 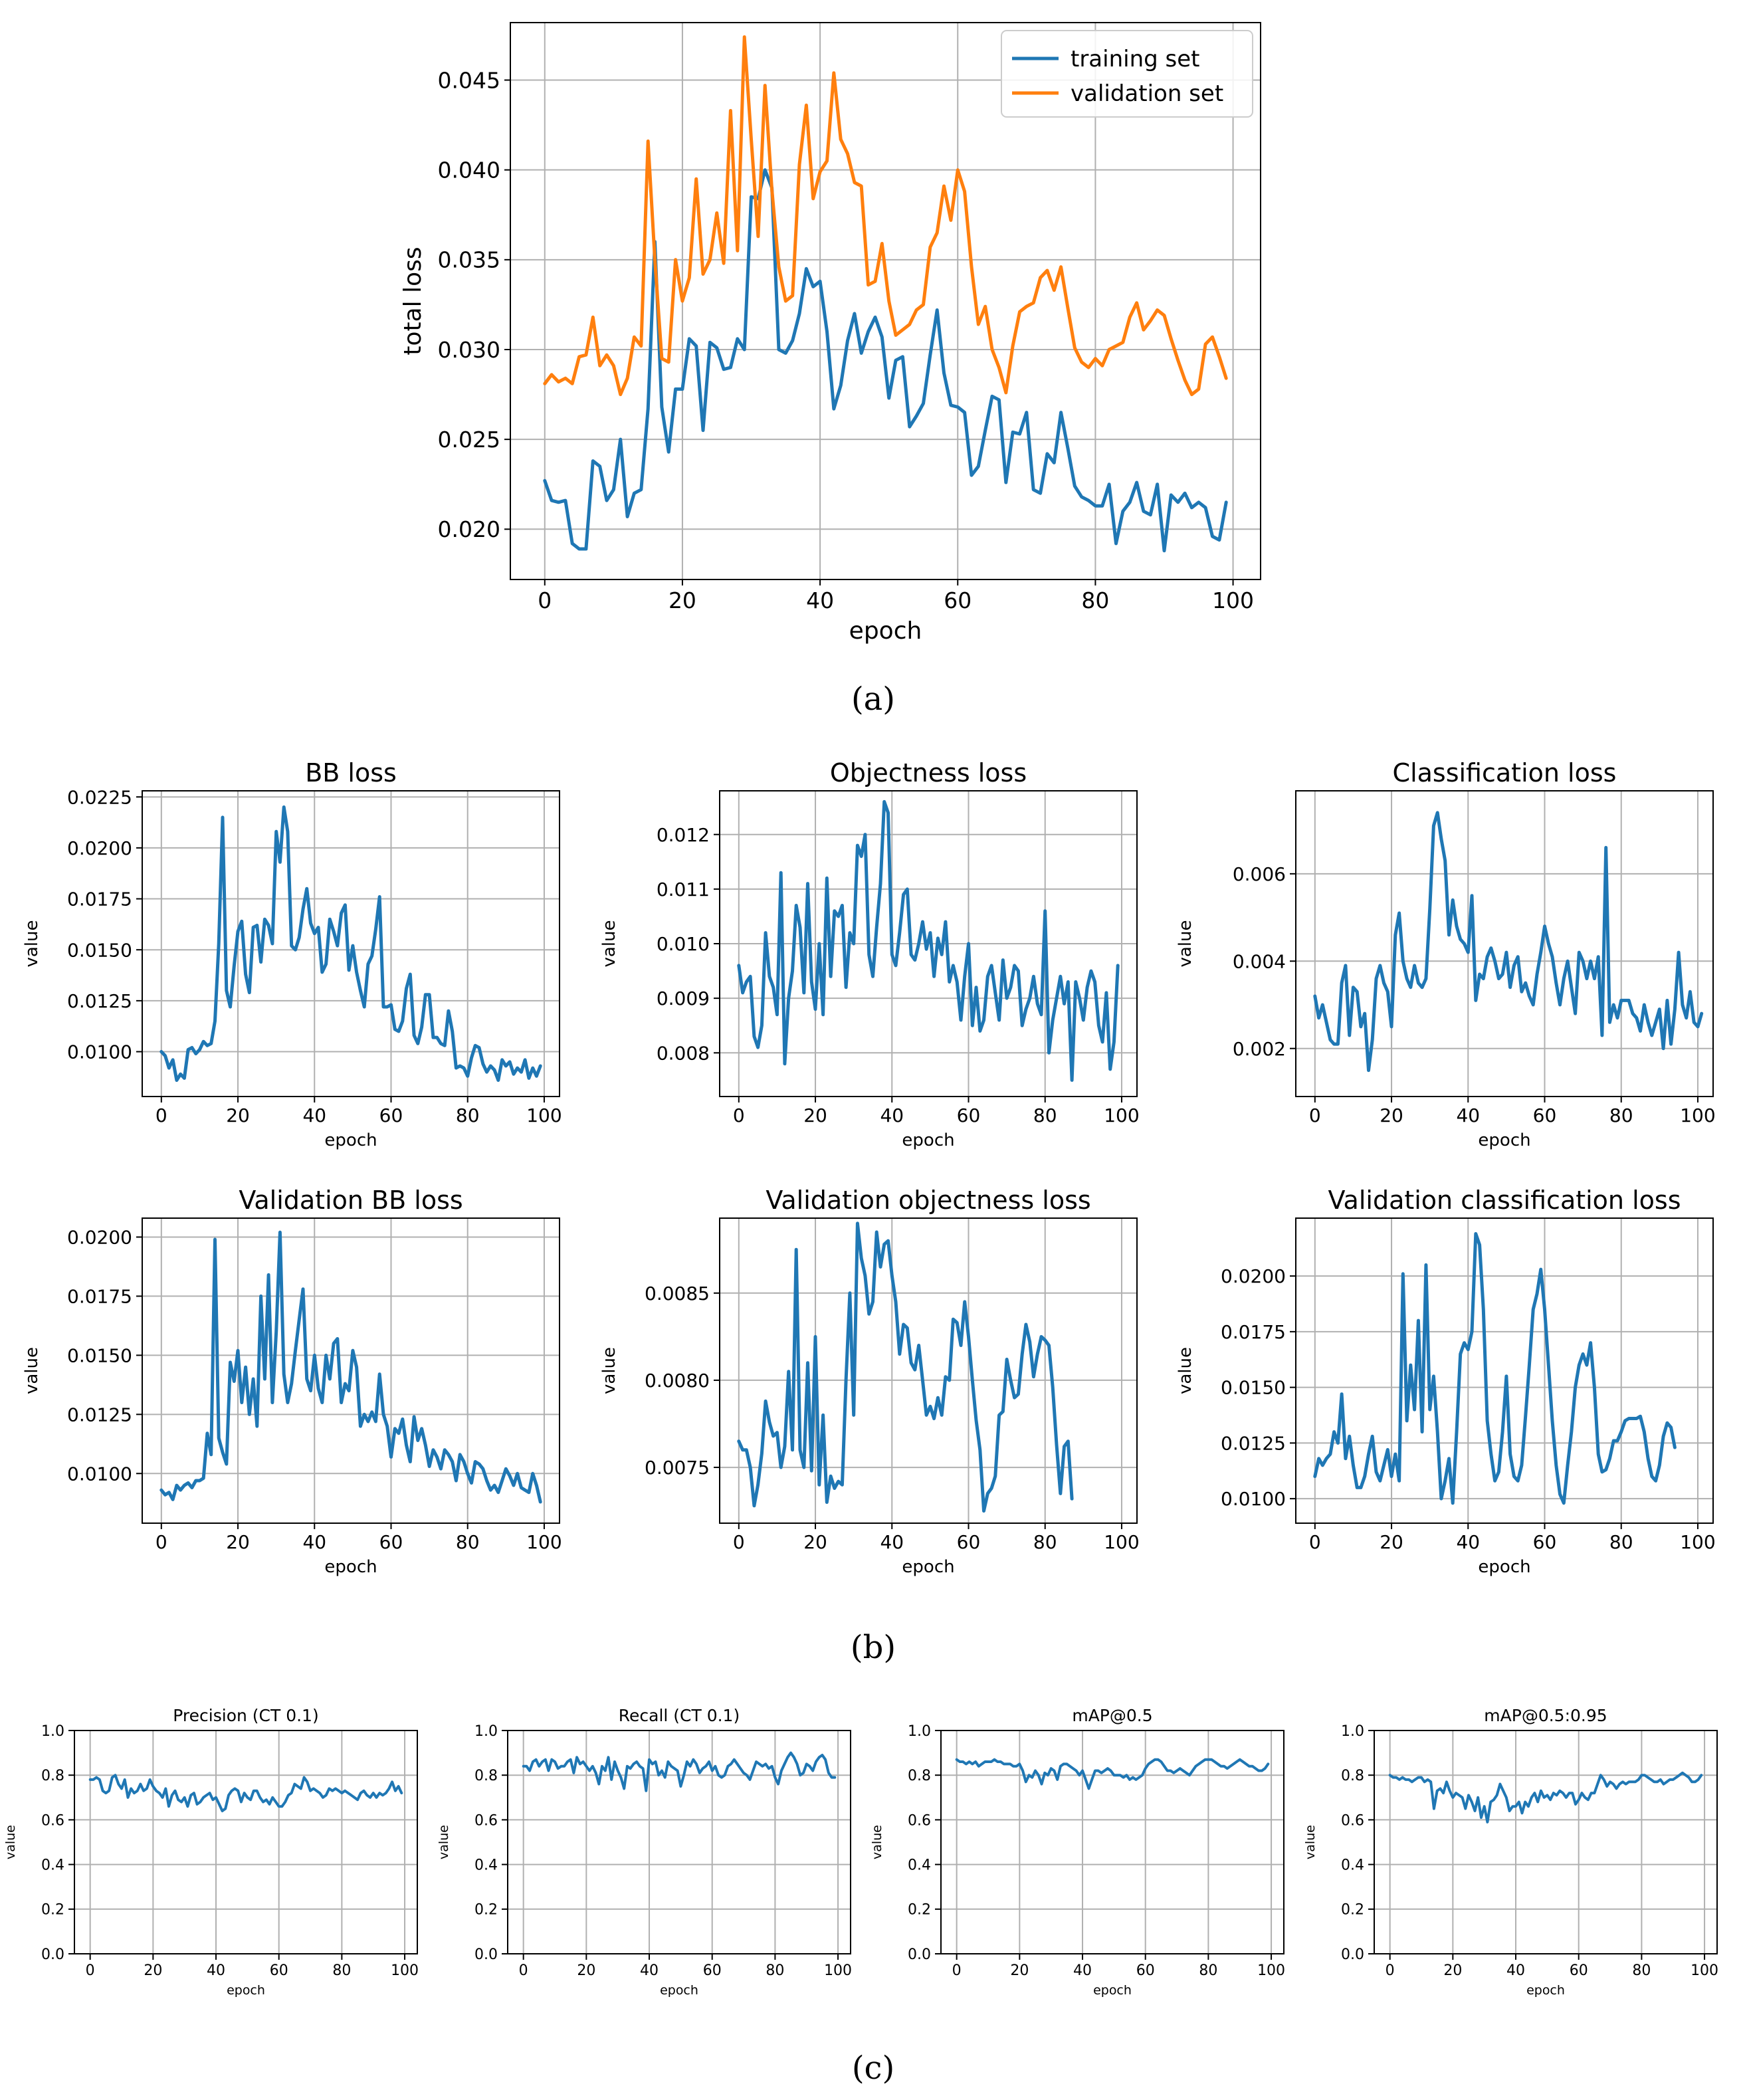 I want to click on y-tick-label: 0.040, so click(x=469, y=170).